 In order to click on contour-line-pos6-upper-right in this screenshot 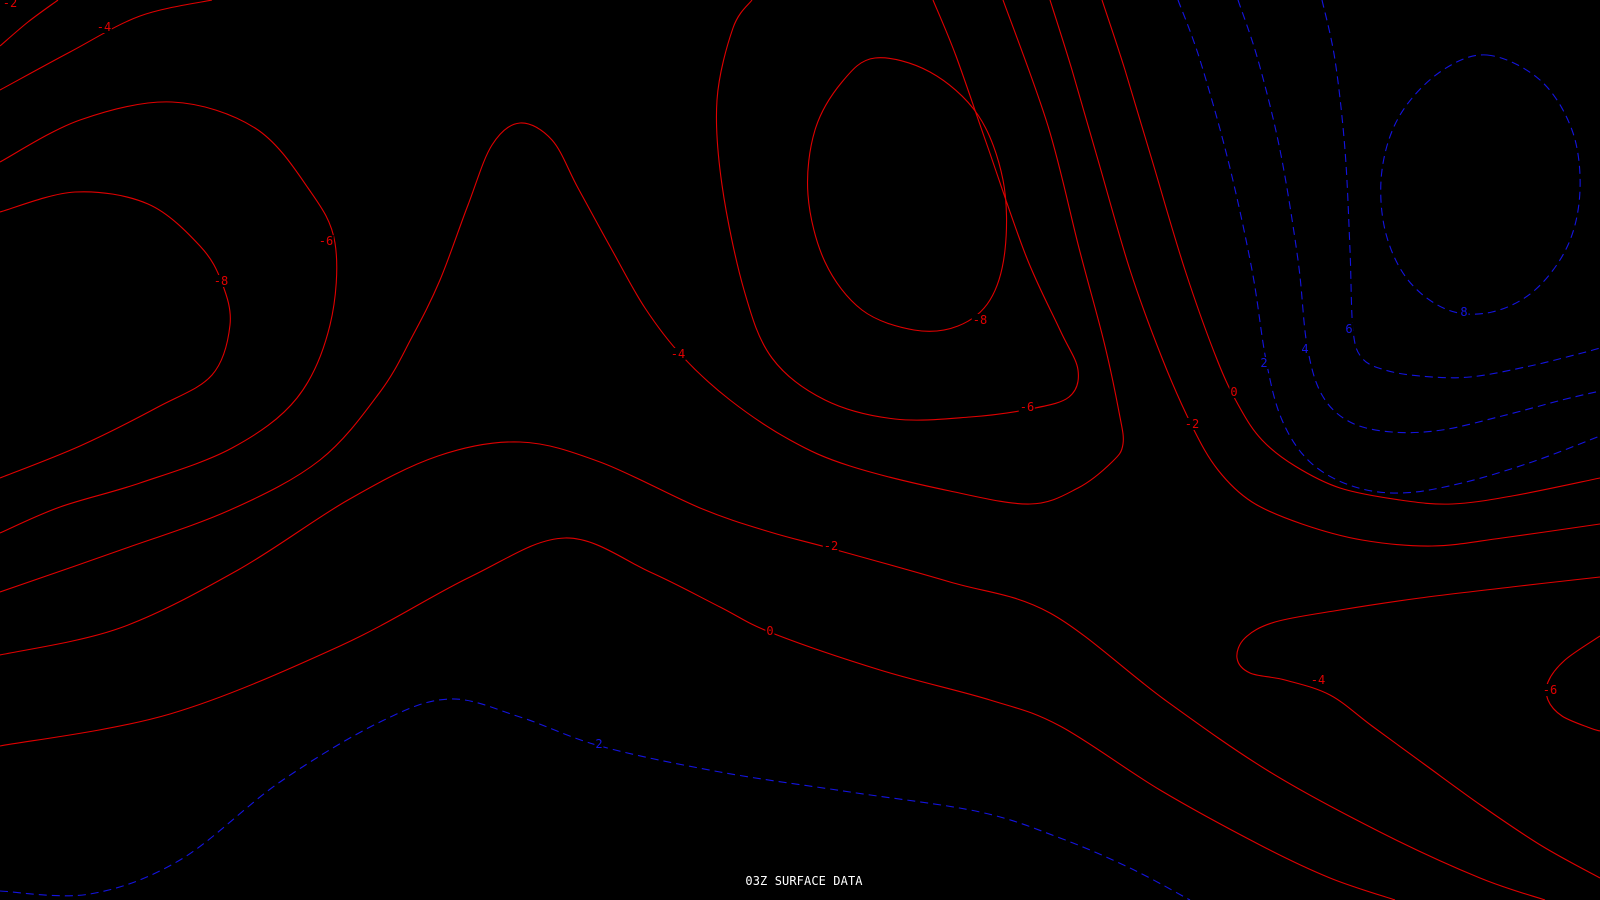, I will do `click(1460, 189)`.